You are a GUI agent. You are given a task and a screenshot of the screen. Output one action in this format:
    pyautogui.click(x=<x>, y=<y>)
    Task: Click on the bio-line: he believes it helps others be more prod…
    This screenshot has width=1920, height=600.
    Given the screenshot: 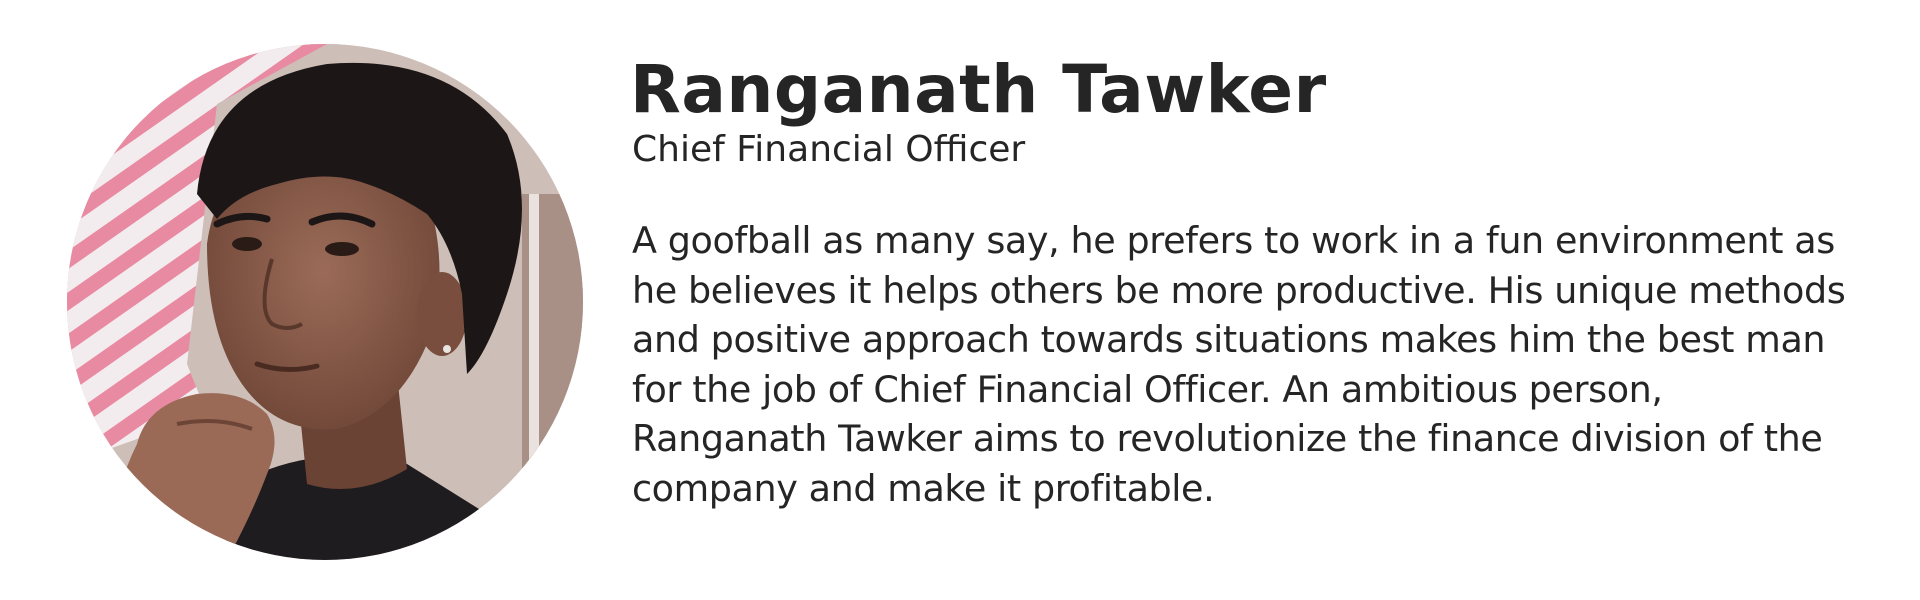 What is the action you would take?
    pyautogui.click(x=1239, y=290)
    